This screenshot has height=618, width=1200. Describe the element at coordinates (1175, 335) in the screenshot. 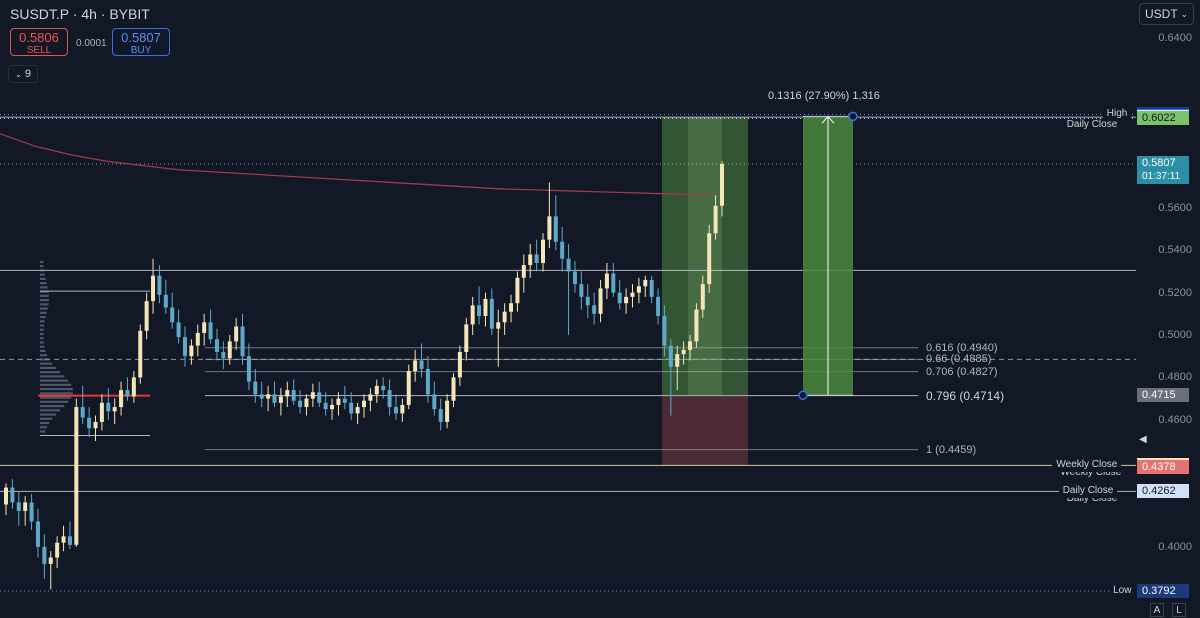

I see `y-tick-label: 0.5000` at that location.